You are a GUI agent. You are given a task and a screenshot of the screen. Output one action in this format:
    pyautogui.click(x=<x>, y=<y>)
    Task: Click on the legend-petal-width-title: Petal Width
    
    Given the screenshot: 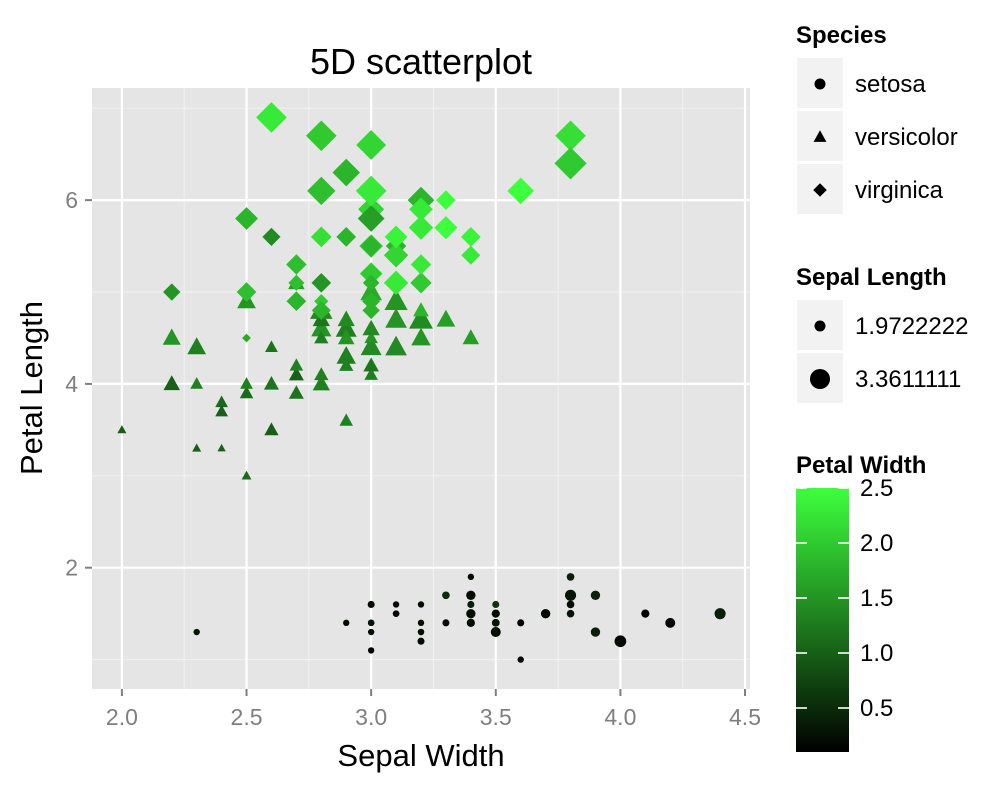 What is the action you would take?
    pyautogui.click(x=861, y=465)
    